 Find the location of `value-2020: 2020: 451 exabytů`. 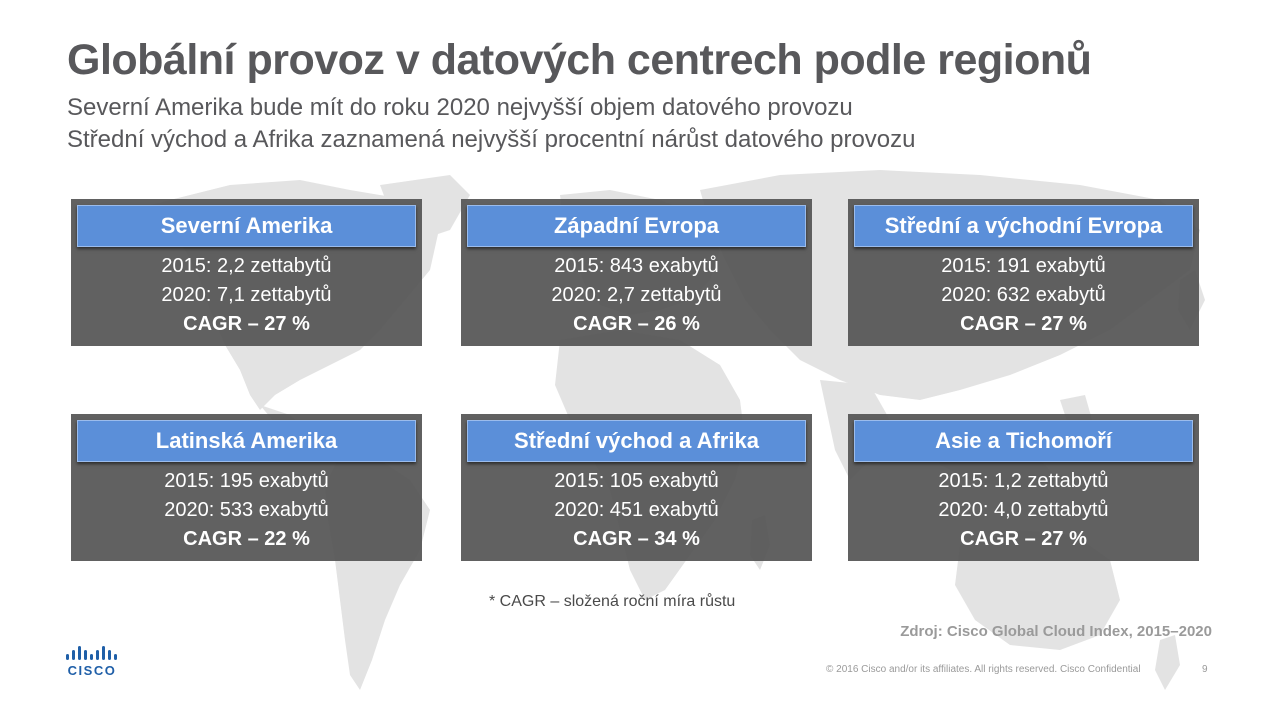

value-2020: 2020: 451 exabytů is located at coordinates (636, 510).